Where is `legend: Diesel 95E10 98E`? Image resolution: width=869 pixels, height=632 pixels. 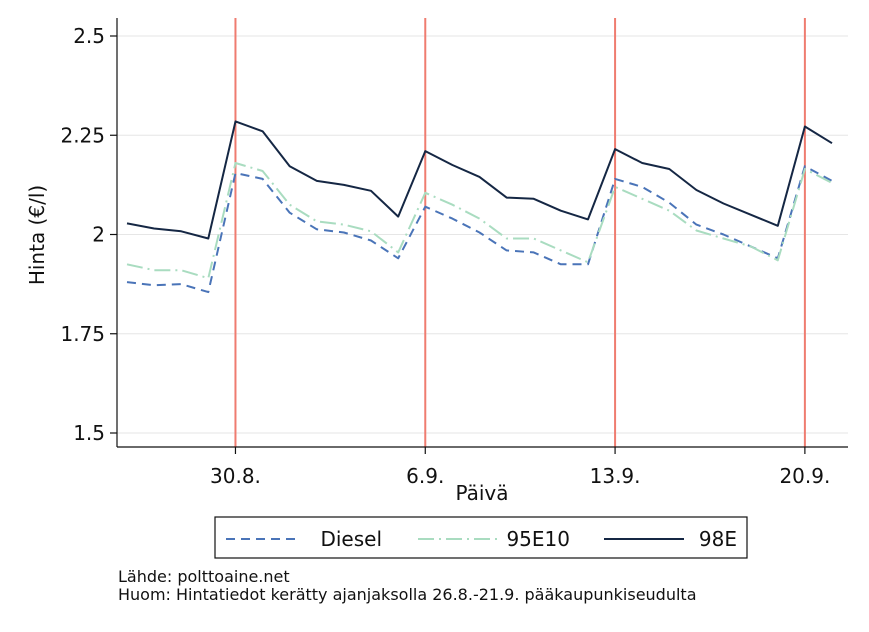
legend: Diesel 95E10 98E is located at coordinates (481, 537).